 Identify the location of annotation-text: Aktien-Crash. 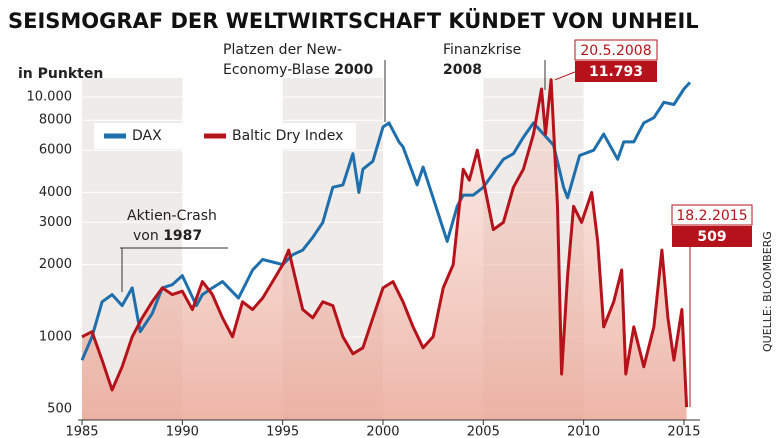
(172, 216).